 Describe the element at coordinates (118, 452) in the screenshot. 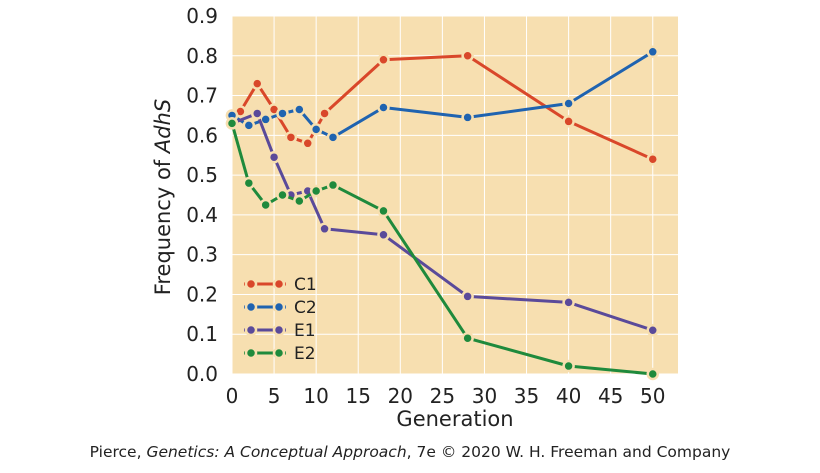

I see `credit-author: Pierce,` at that location.